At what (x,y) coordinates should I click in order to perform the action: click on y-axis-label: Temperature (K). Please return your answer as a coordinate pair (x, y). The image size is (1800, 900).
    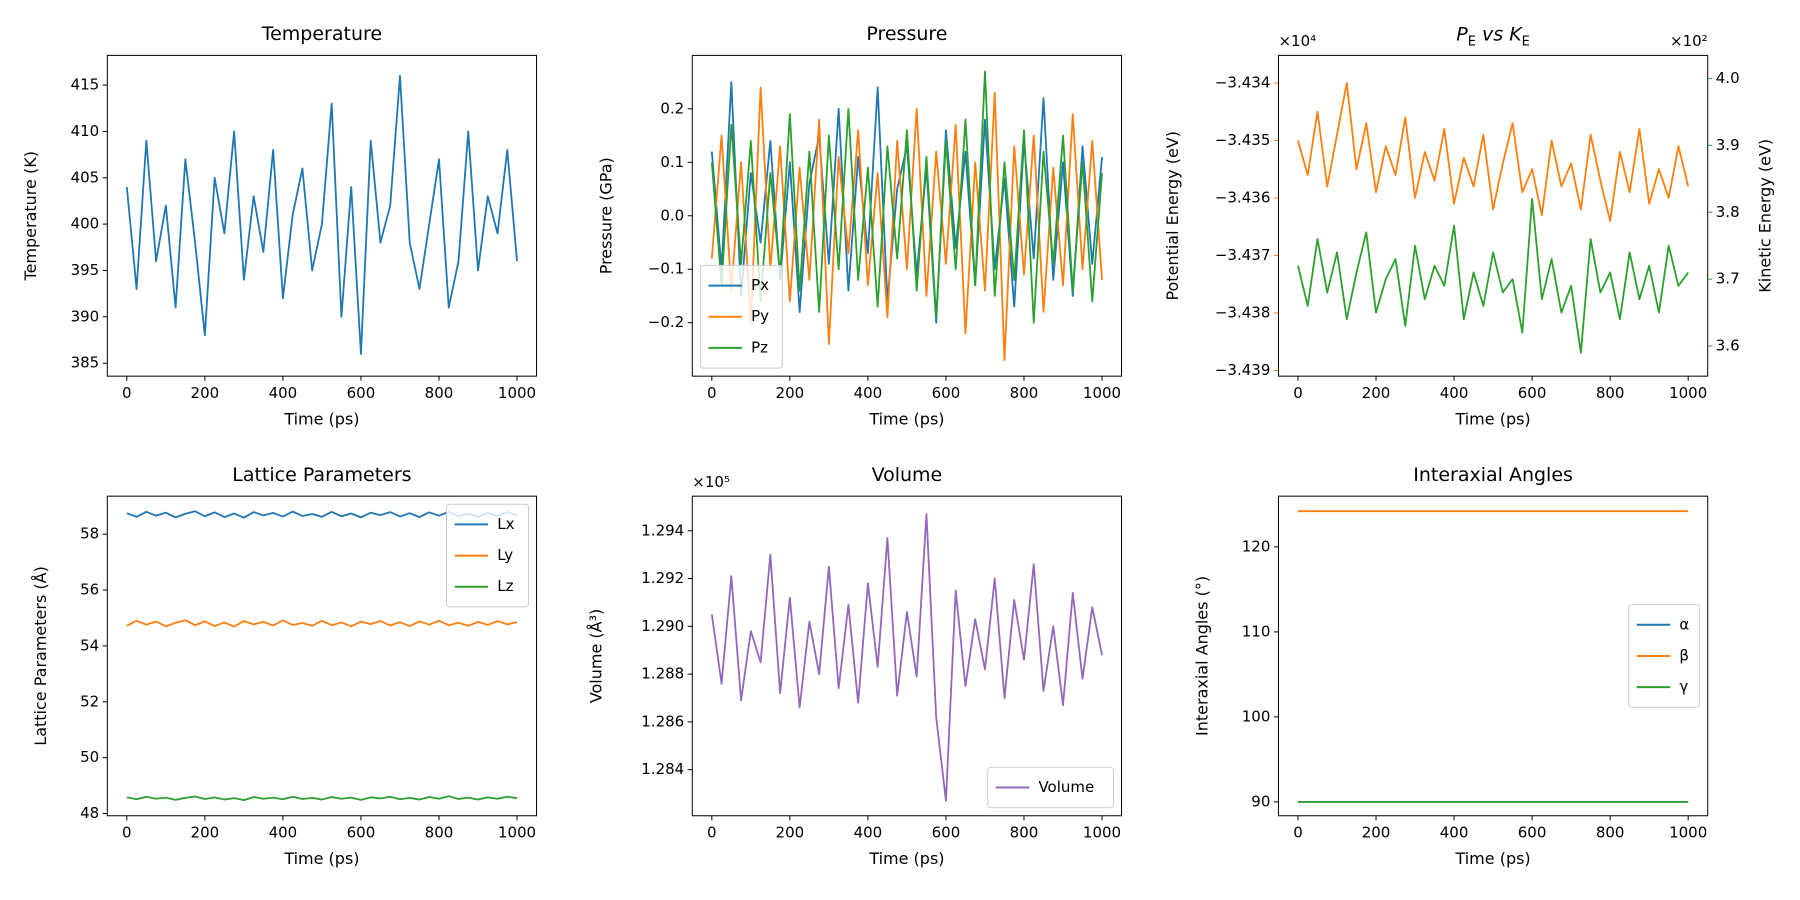
    Looking at the image, I should click on (30, 216).